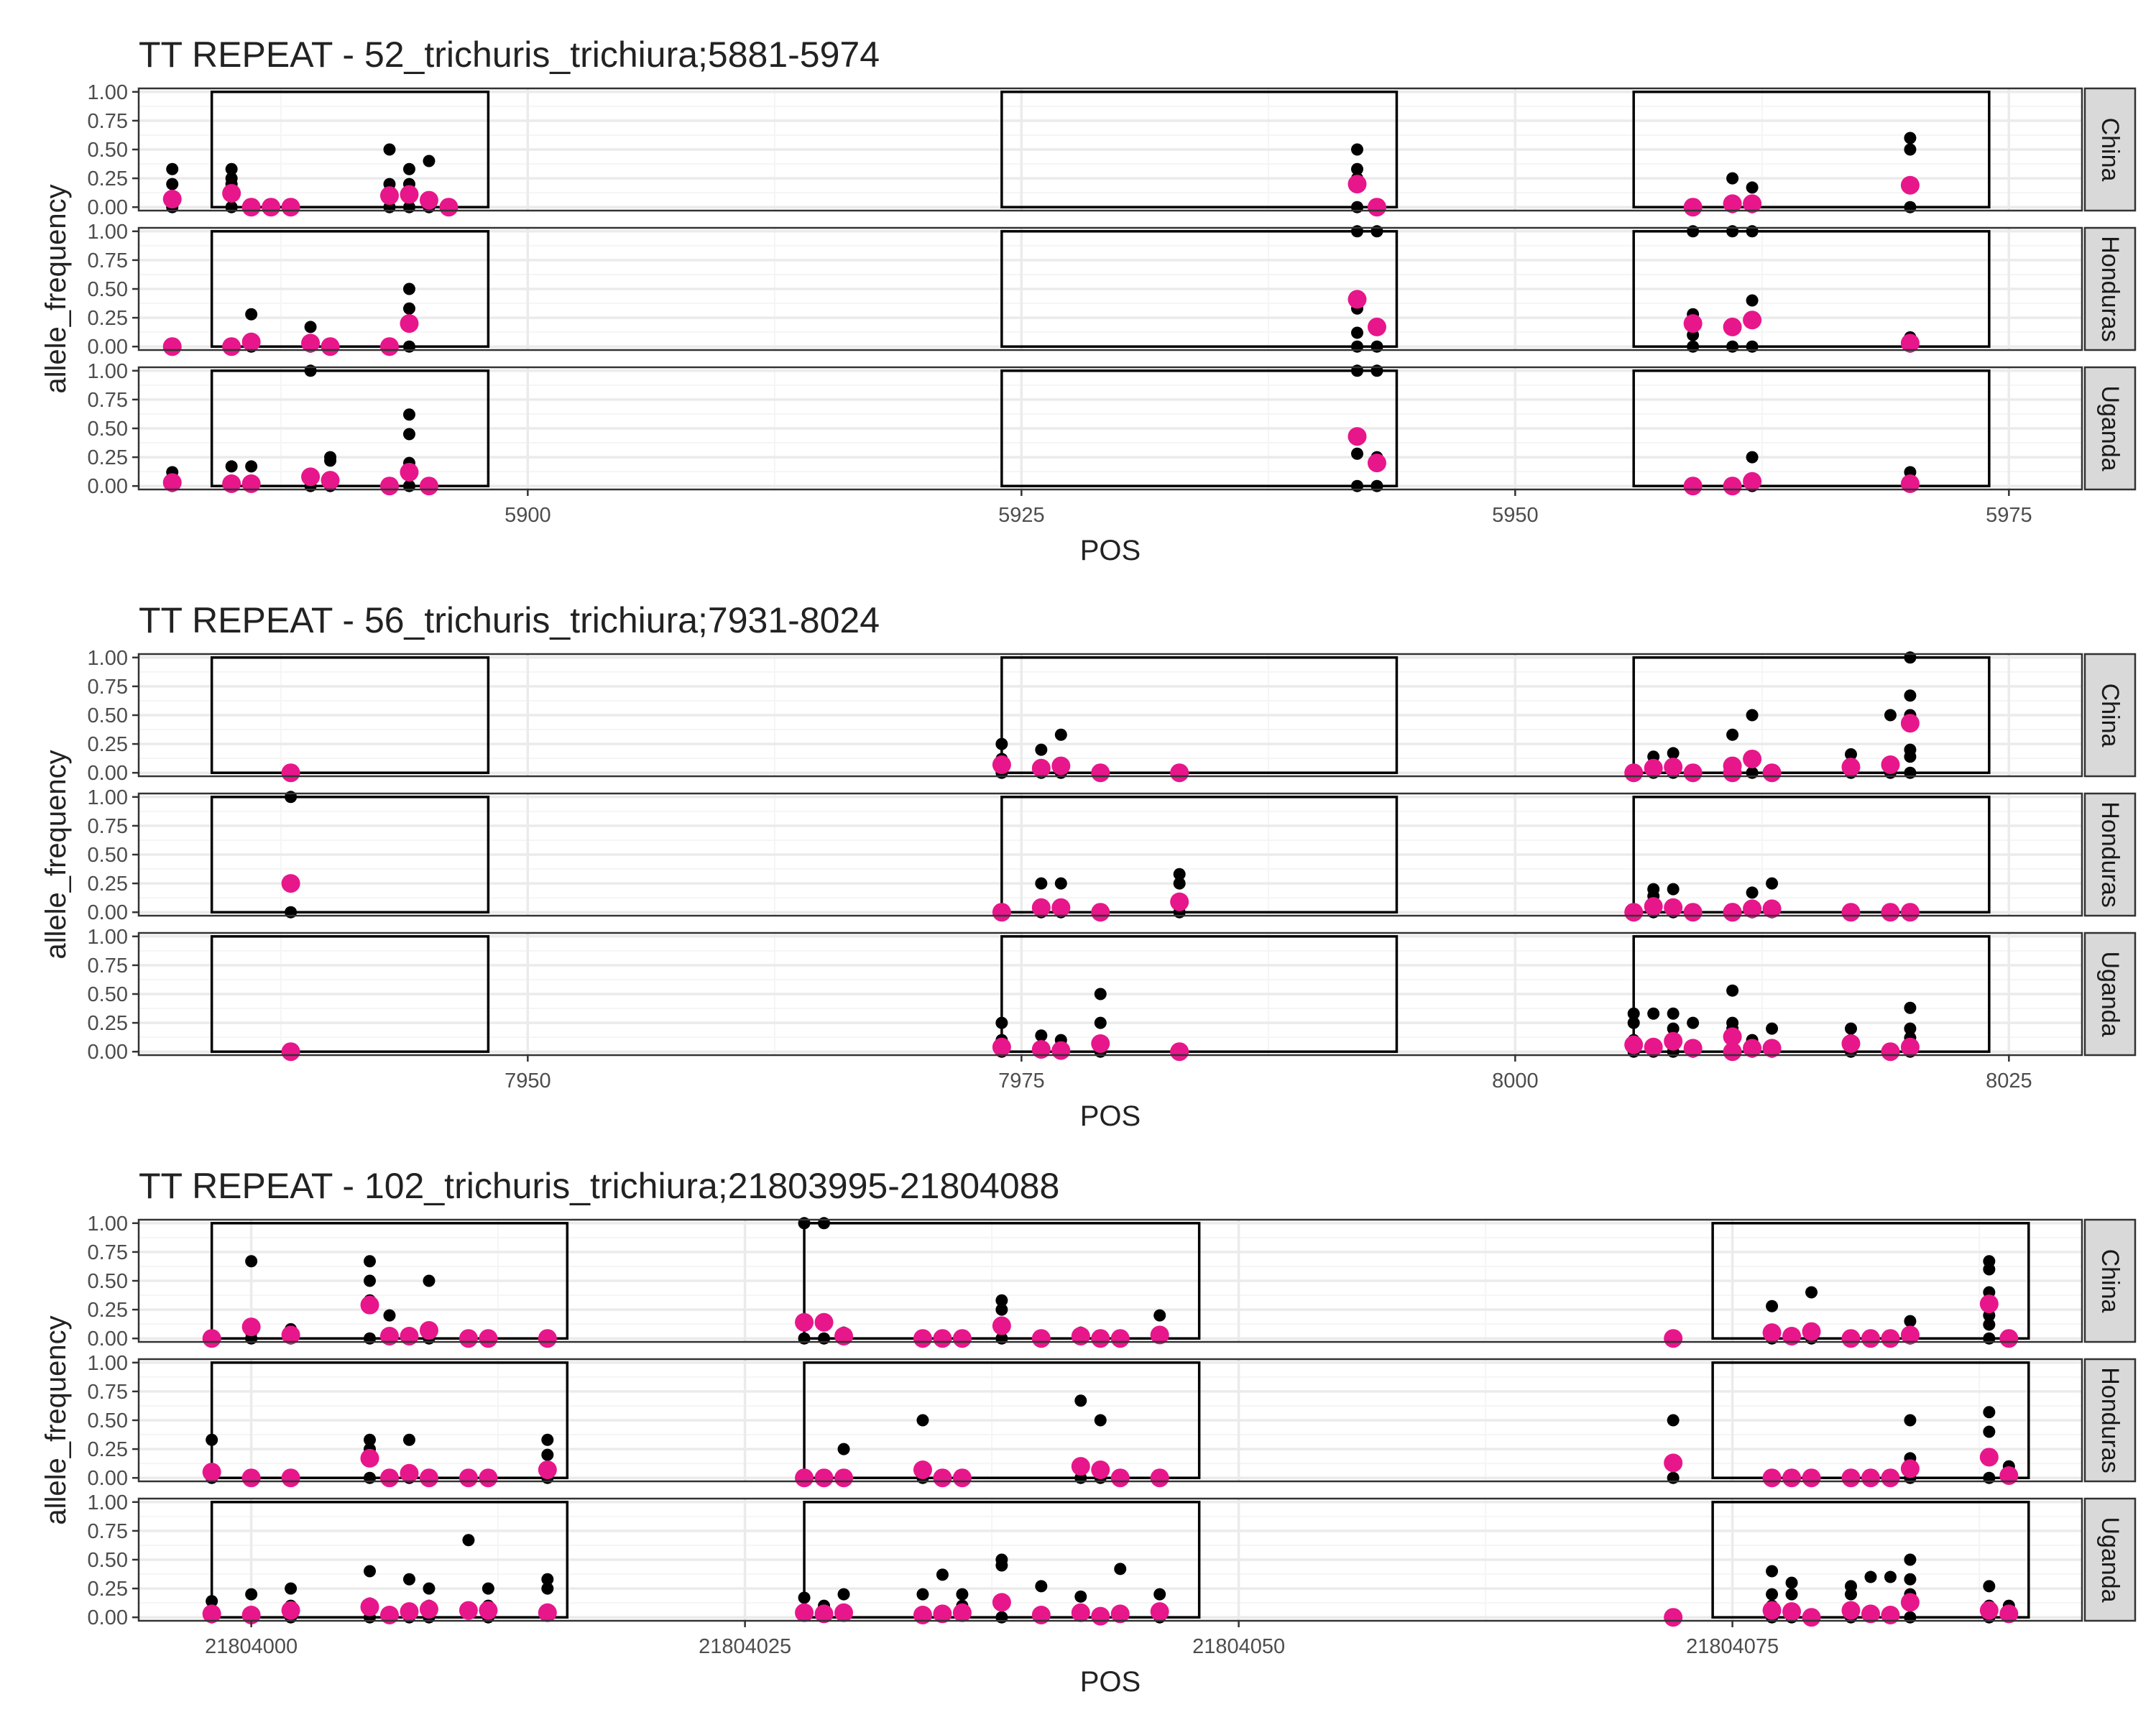 Image resolution: width=2156 pixels, height=1725 pixels. What do you see at coordinates (252, 1646) in the screenshot?
I see `x-tick-label: 21804000` at bounding box center [252, 1646].